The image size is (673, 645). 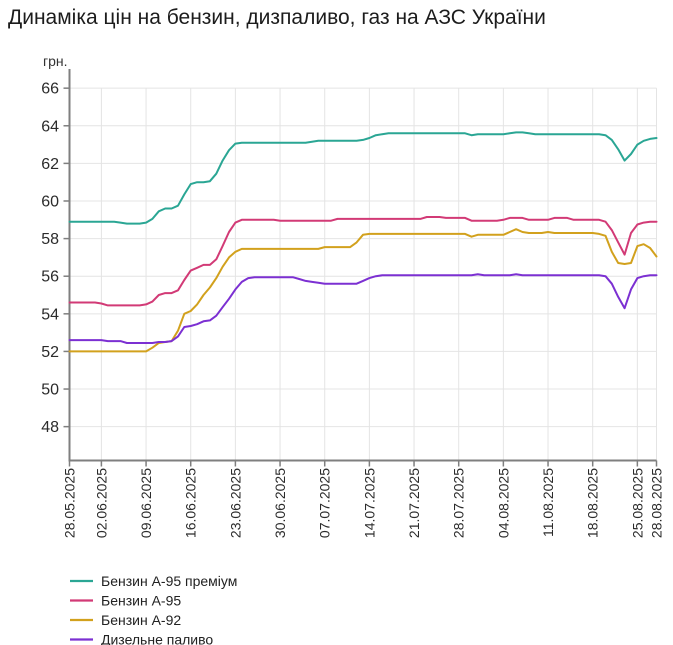 I want to click on x-tick-label: 28.08.2025, so click(x=657, y=503).